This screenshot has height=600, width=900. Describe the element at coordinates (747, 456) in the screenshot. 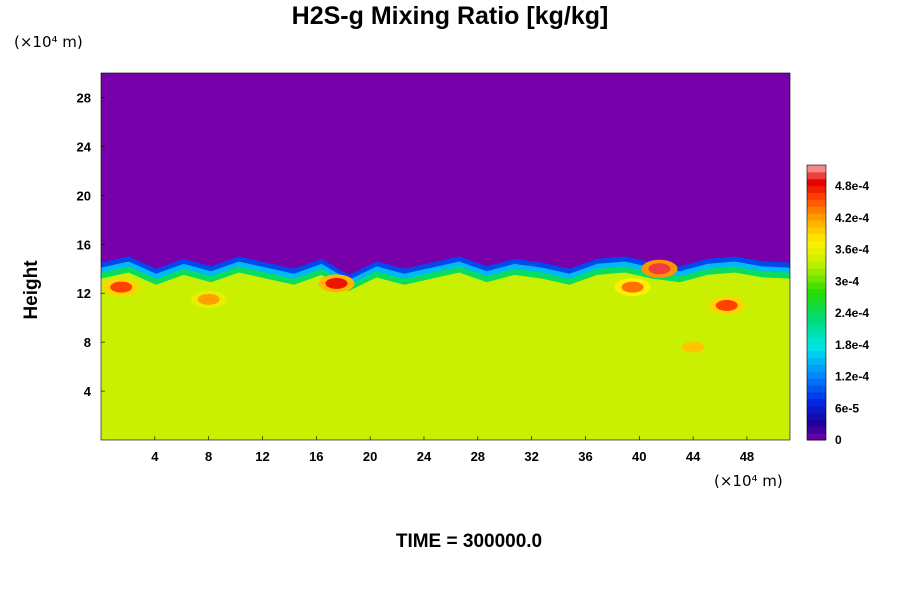

I see `x-tick-label: 48` at that location.